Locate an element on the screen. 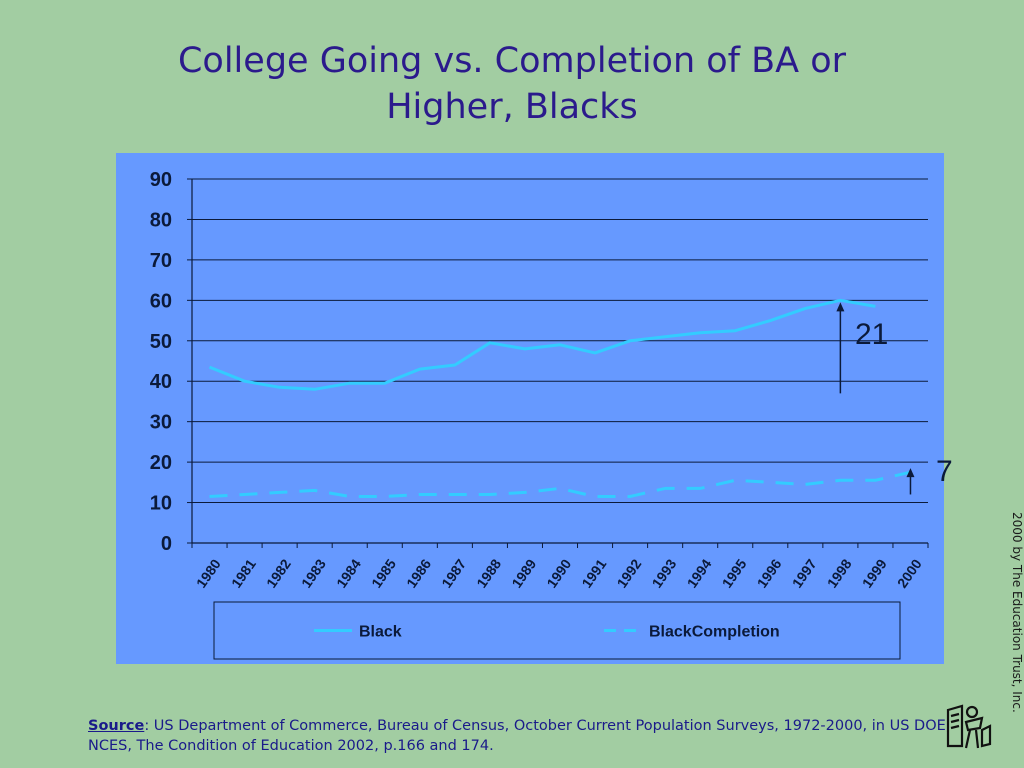  slide-title-line-2: Higher, Blacks is located at coordinates (512, 107).